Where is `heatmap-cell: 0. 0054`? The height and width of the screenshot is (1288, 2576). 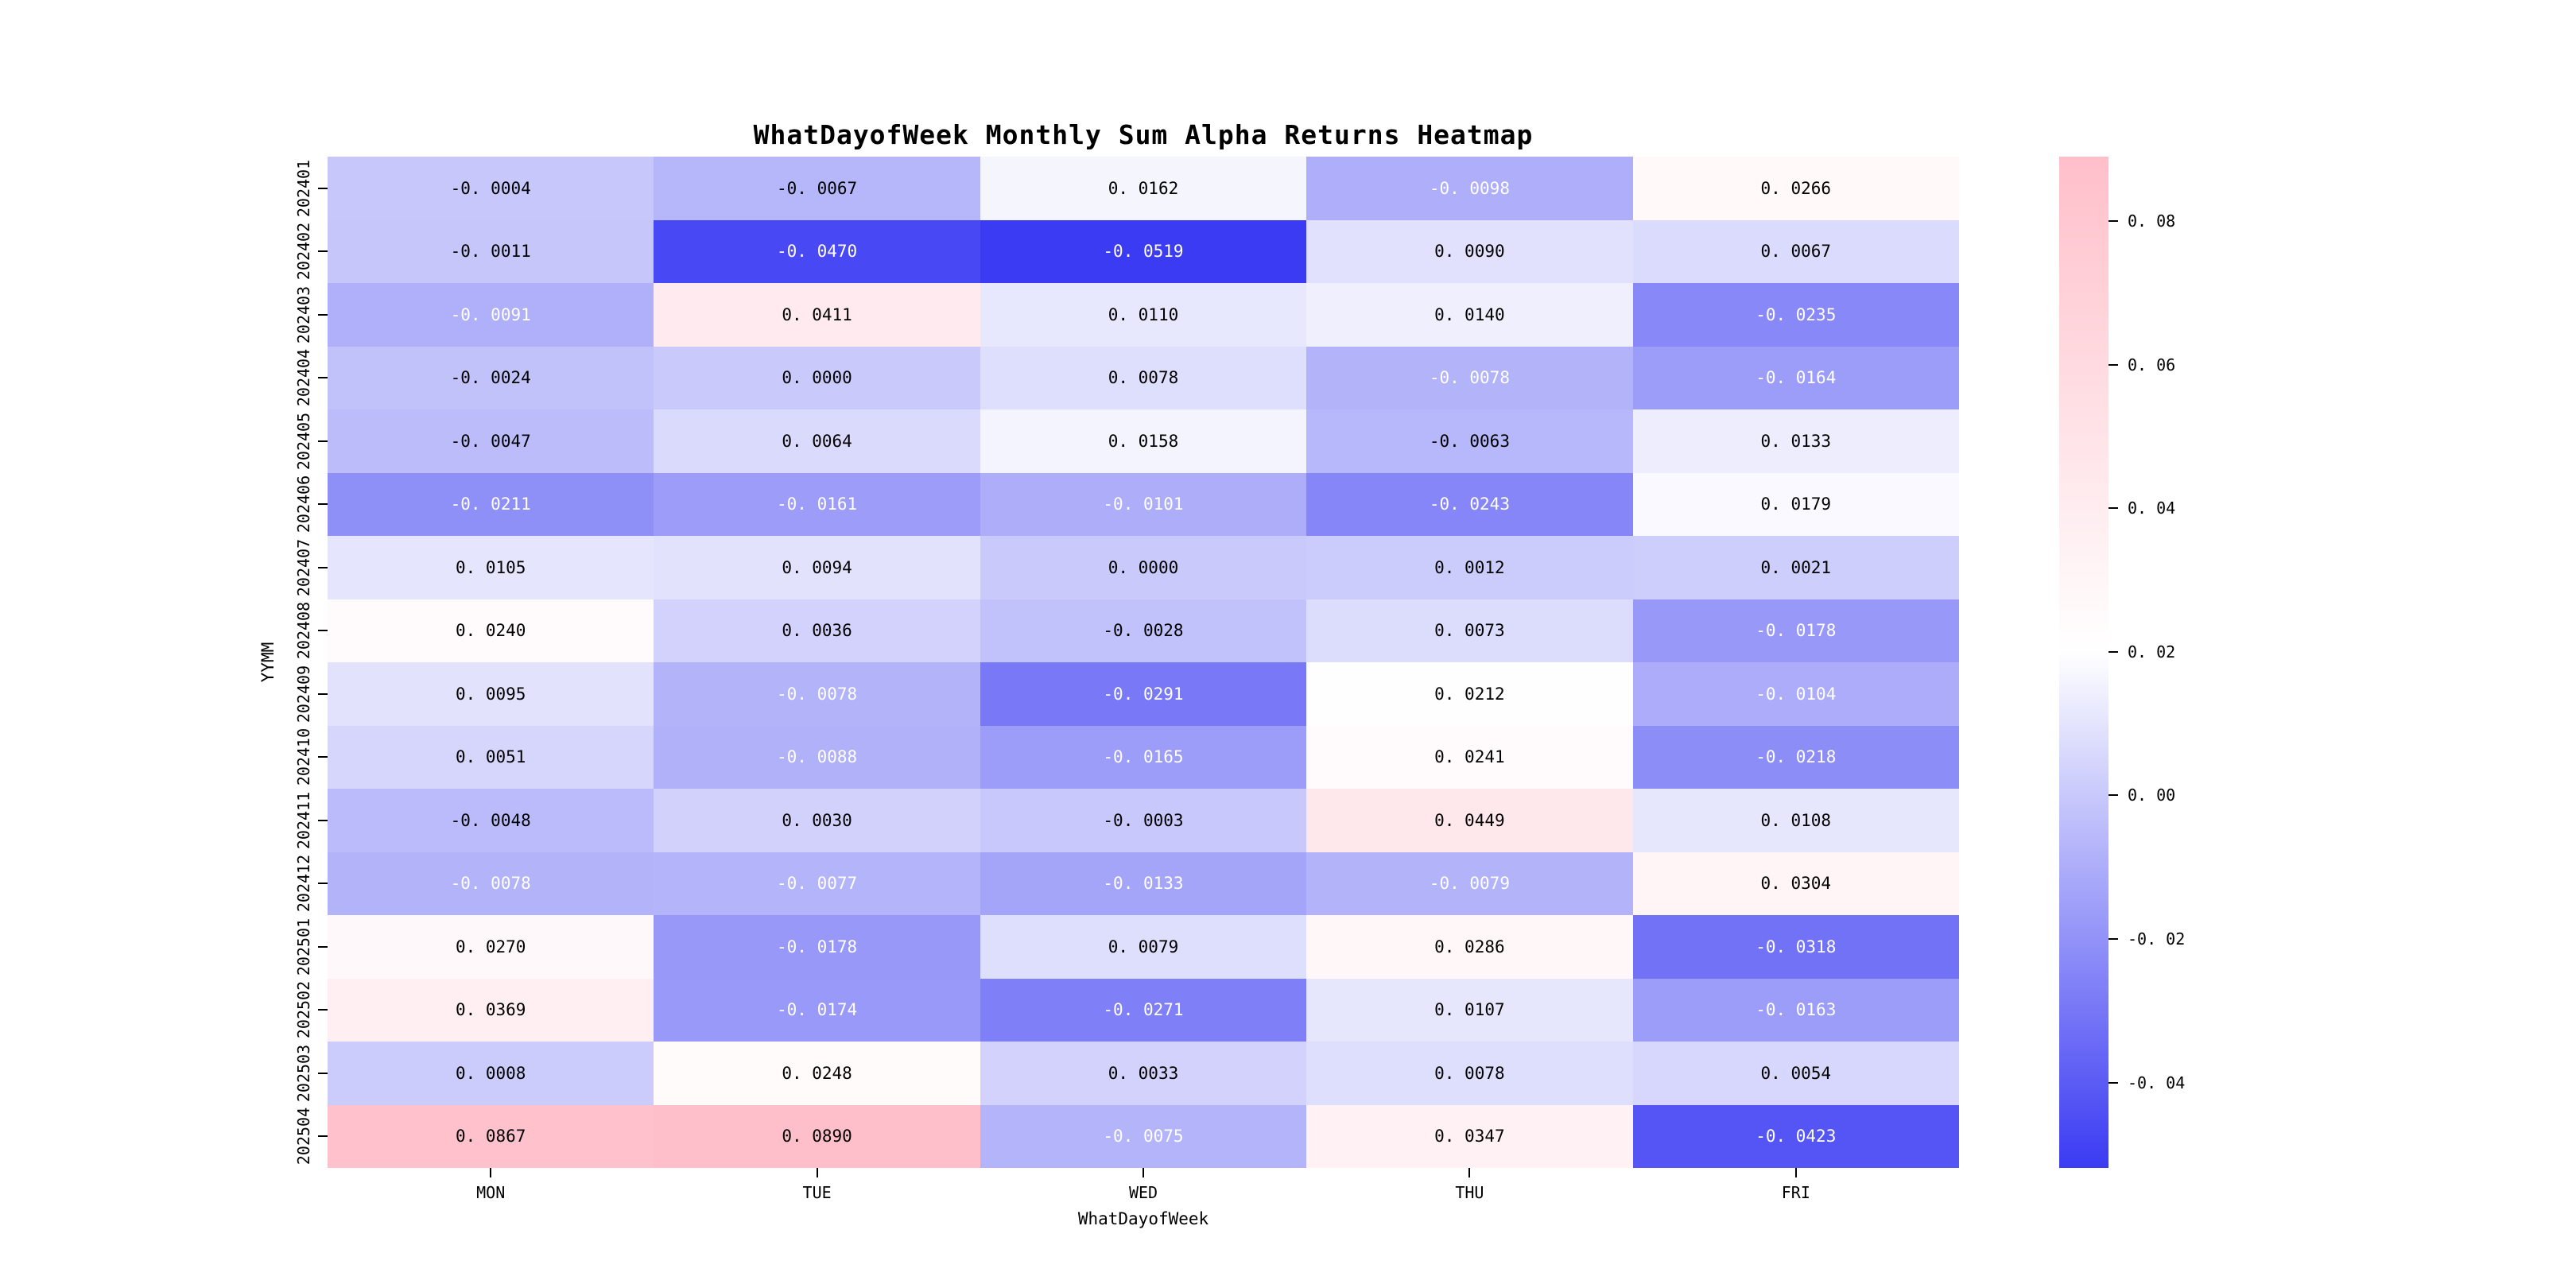
heatmap-cell: 0. 0054 is located at coordinates (1795, 1074).